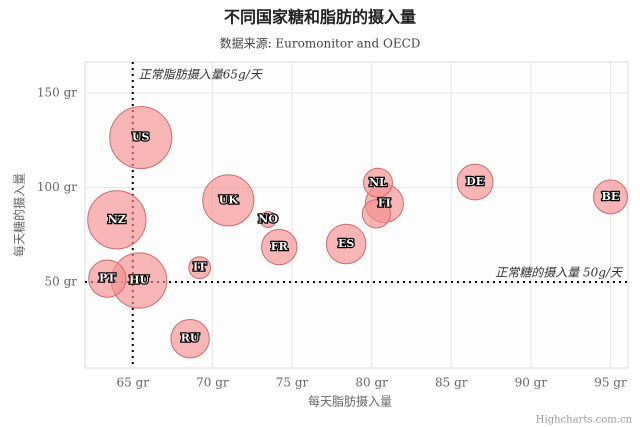  Describe the element at coordinates (350, 401) in the screenshot. I see `x-axis-title: 每天脂肪摄入量` at that location.